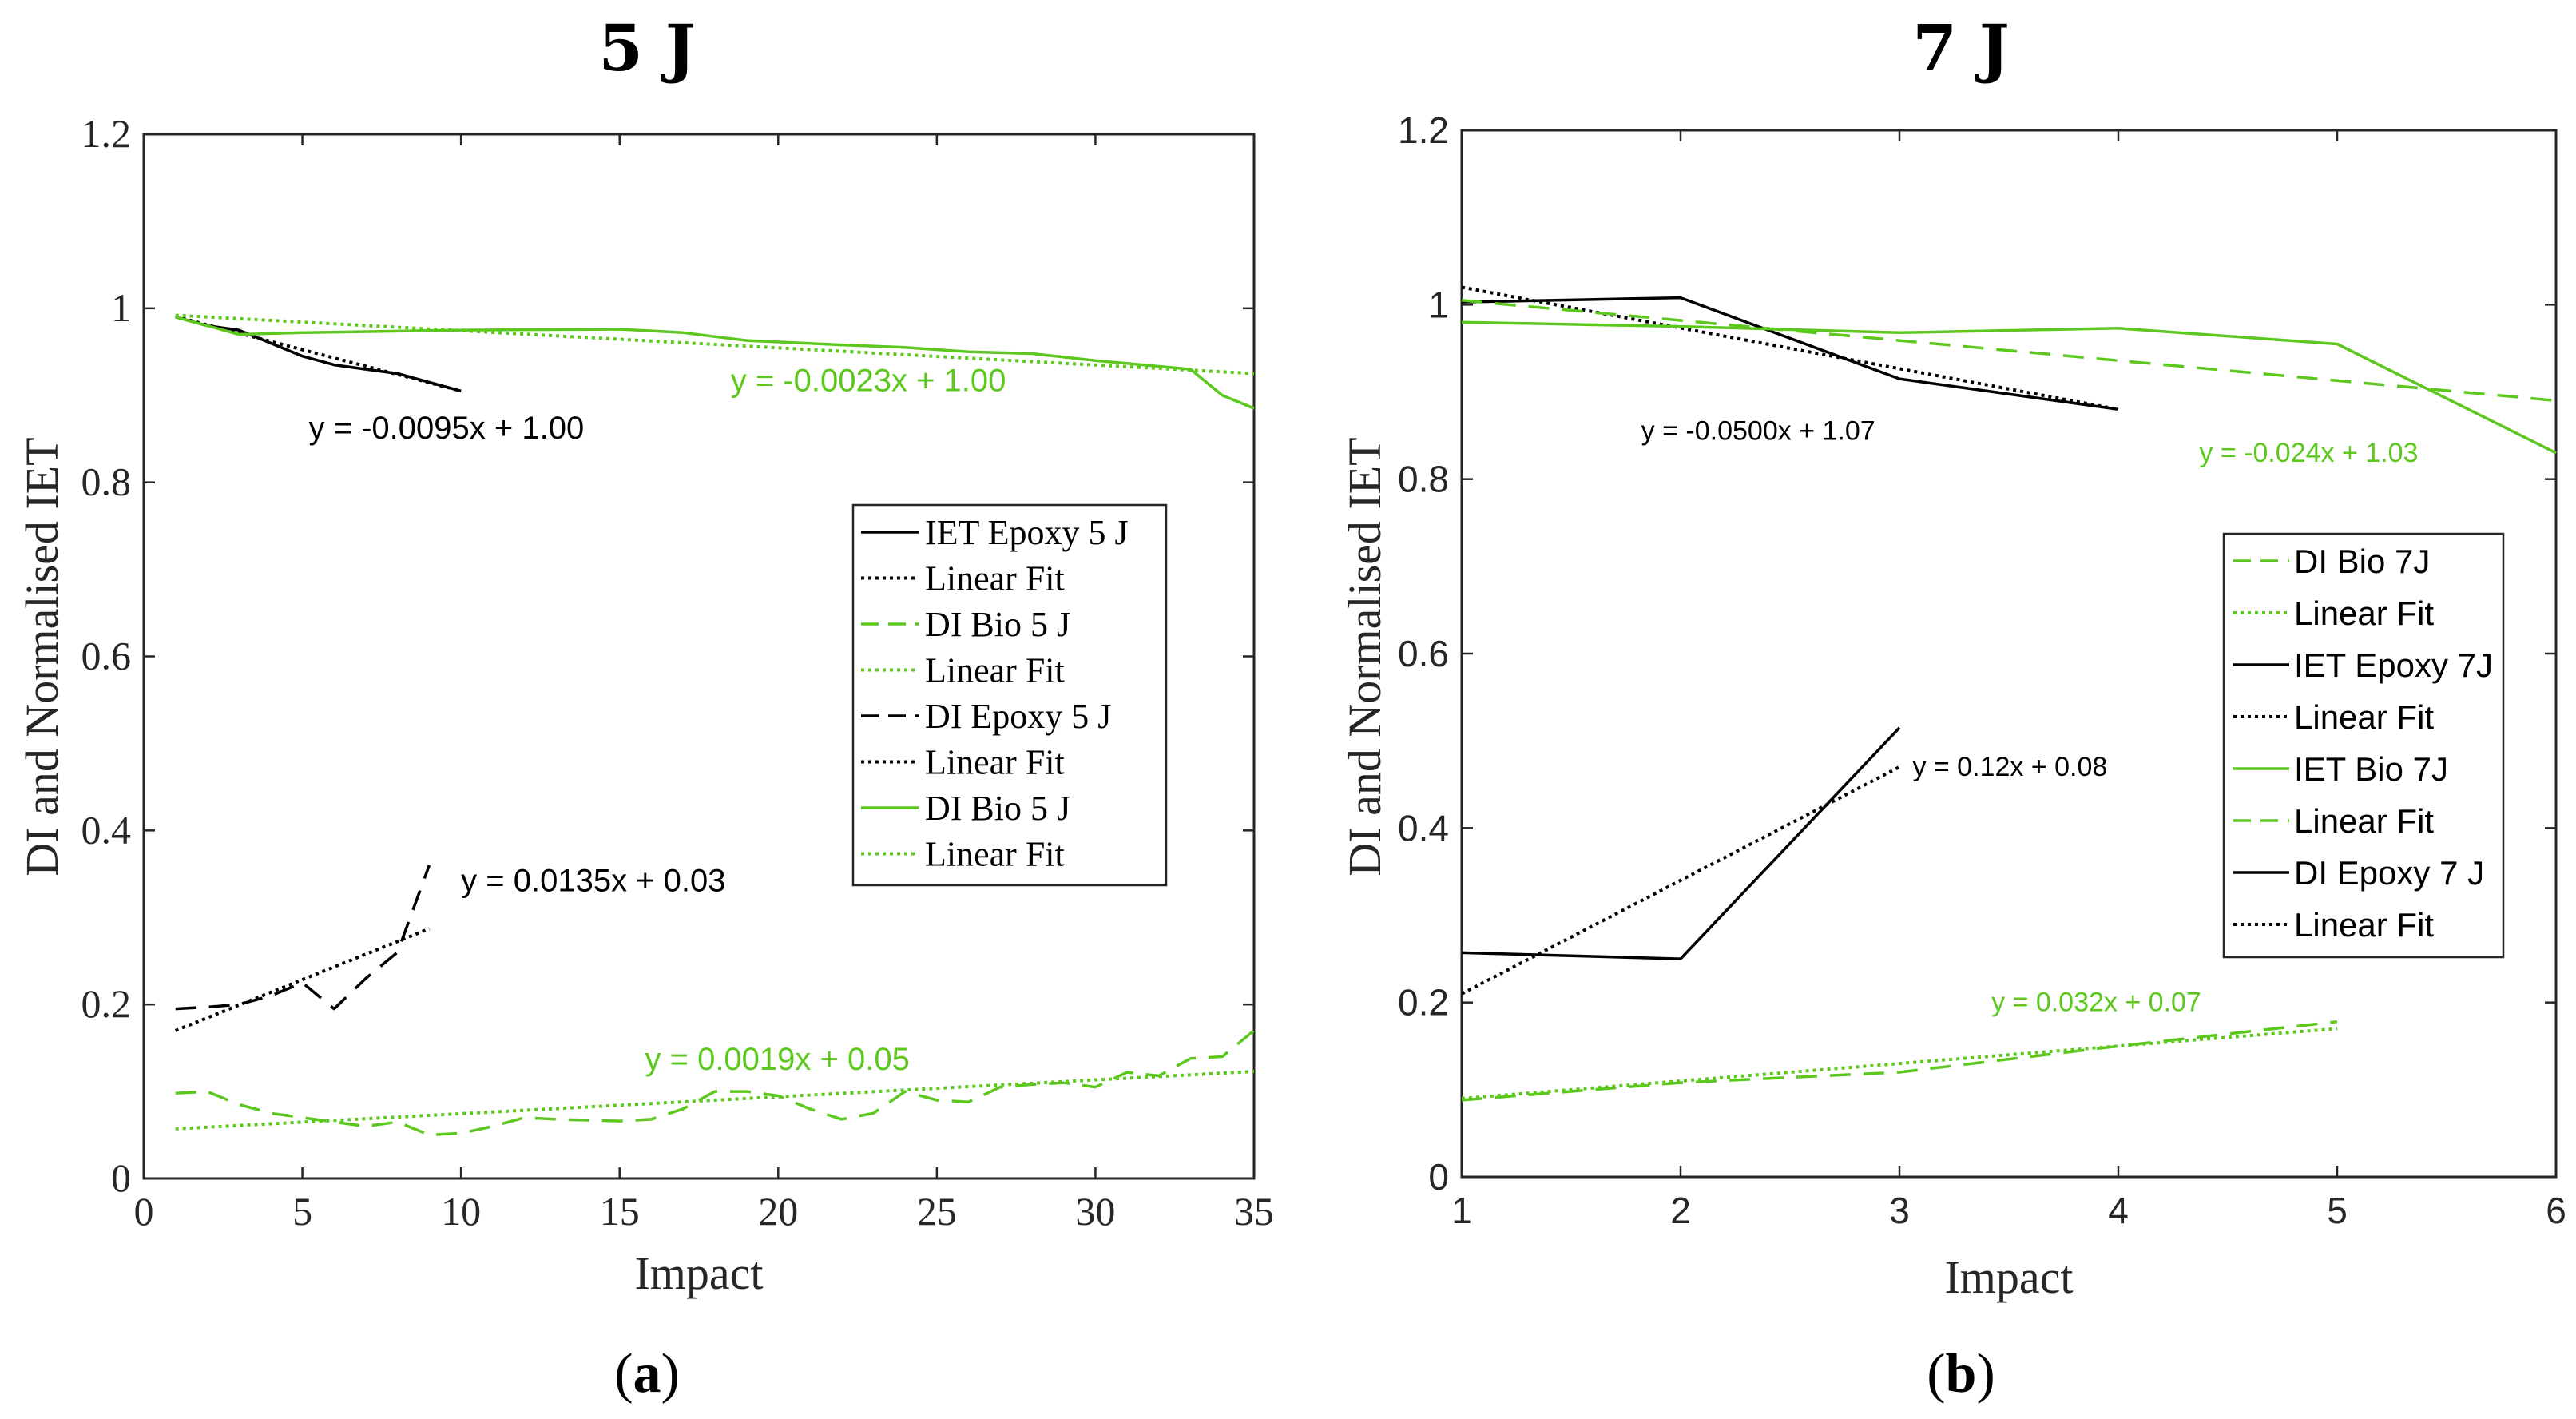 The width and height of the screenshot is (2576, 1419). I want to click on fit-equation-label: y = 0.12x + 0.08, so click(2009, 767).